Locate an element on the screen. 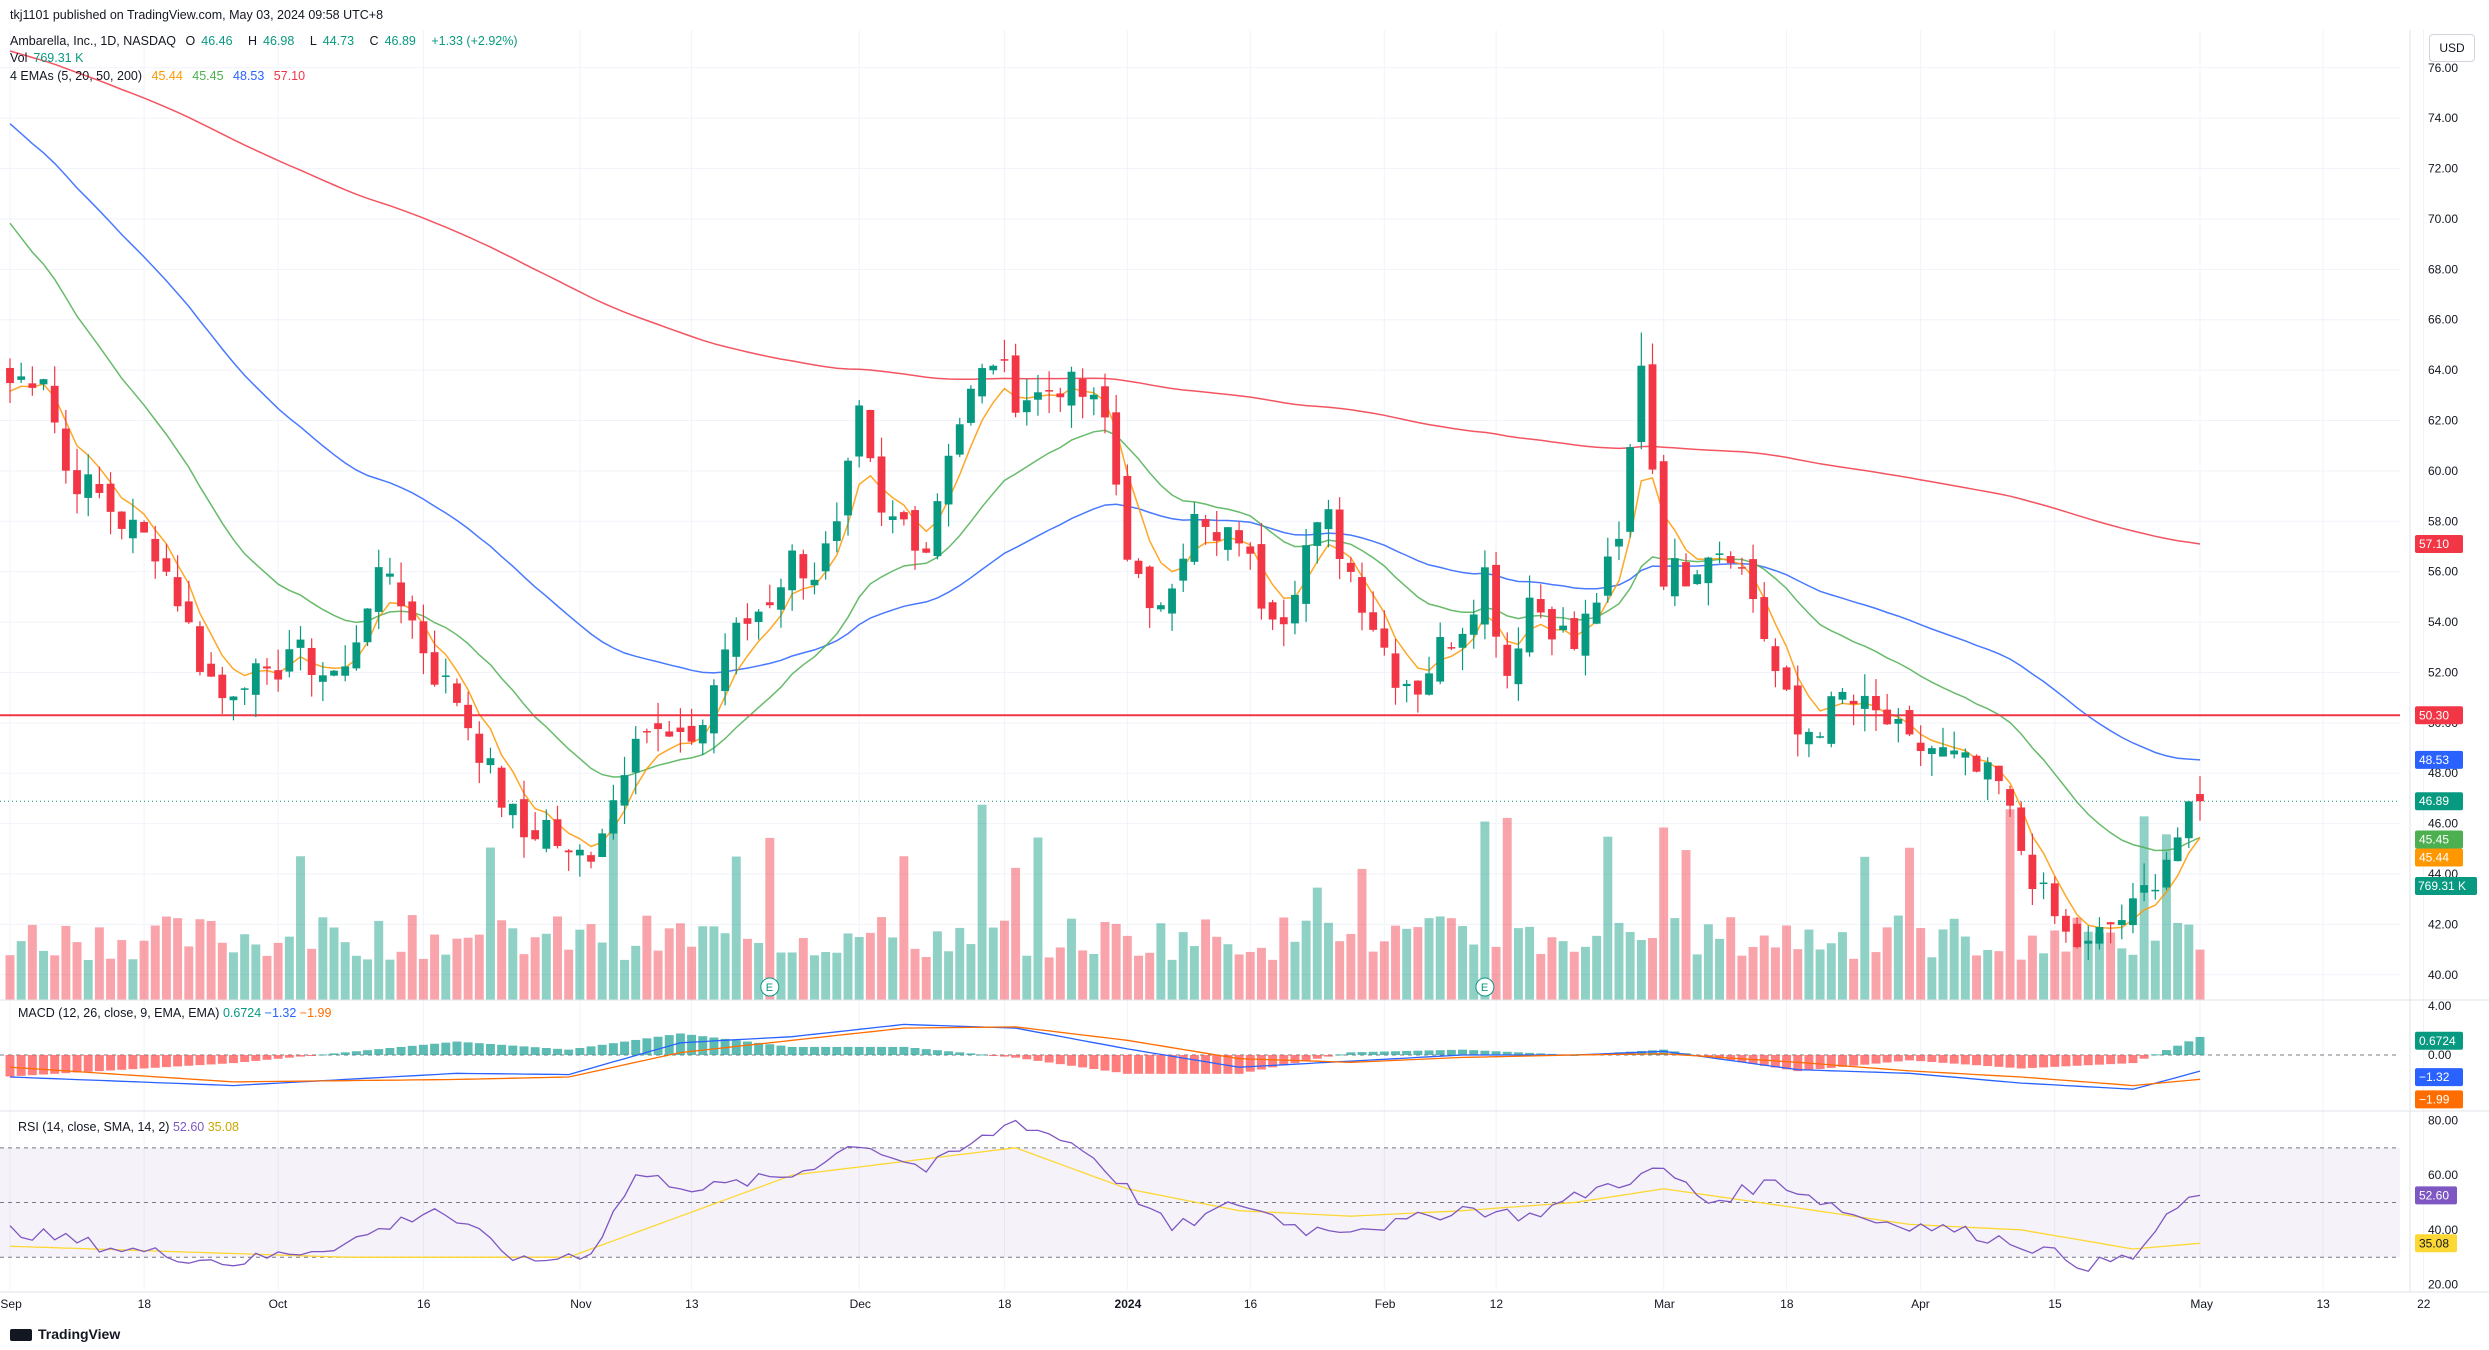 This screenshot has width=2489, height=1350. price-axis-tick: 52.00 is located at coordinates (2443, 672).